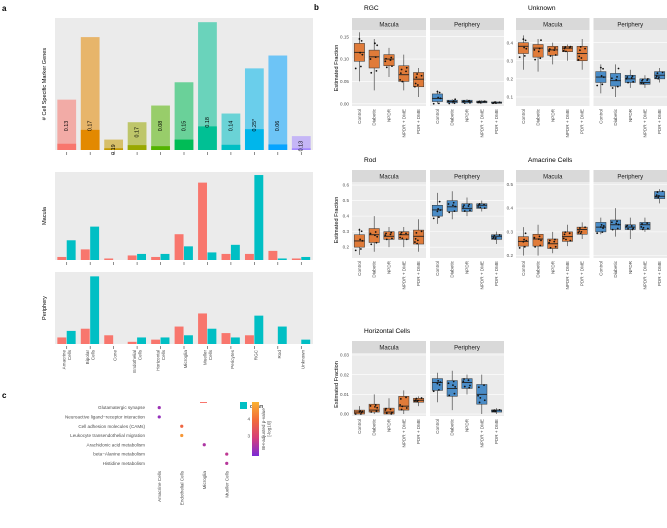 The height and width of the screenshot is (528, 667). What do you see at coordinates (202, 221) in the screenshot?
I see `a-macula-bar-up-mueller-cells` at bounding box center [202, 221].